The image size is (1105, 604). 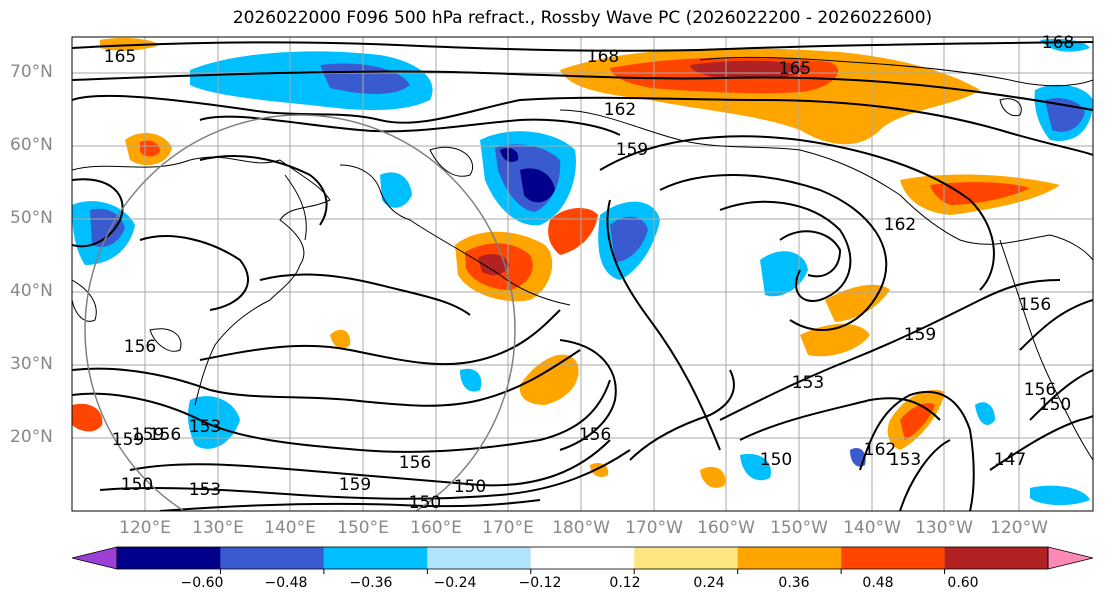 I want to click on colorbar-tick-label: −0.12, so click(x=540, y=583).